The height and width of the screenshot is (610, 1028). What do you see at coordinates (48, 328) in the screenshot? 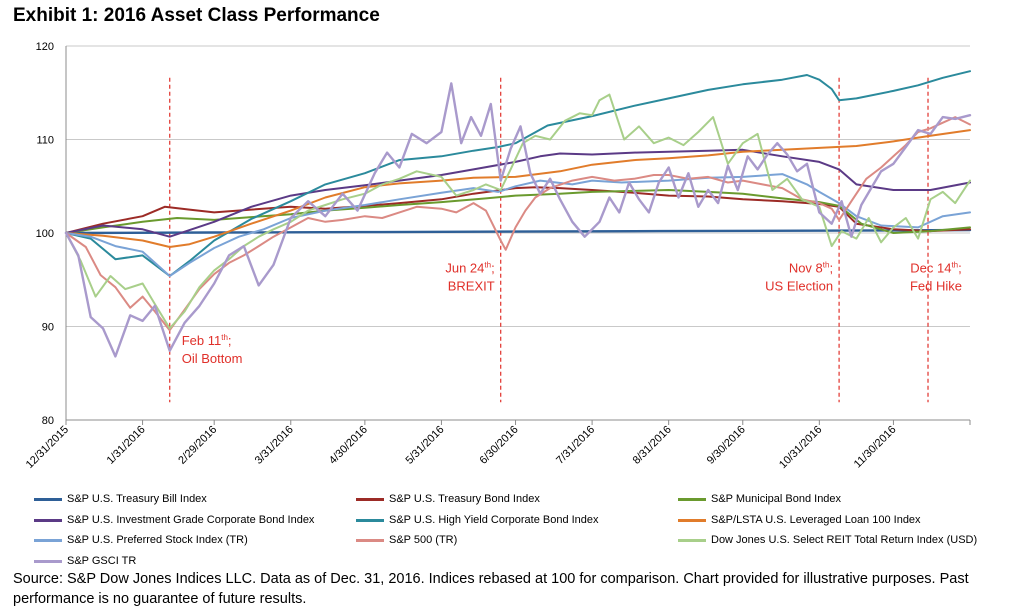
I see `y-tick-label: 90` at bounding box center [48, 328].